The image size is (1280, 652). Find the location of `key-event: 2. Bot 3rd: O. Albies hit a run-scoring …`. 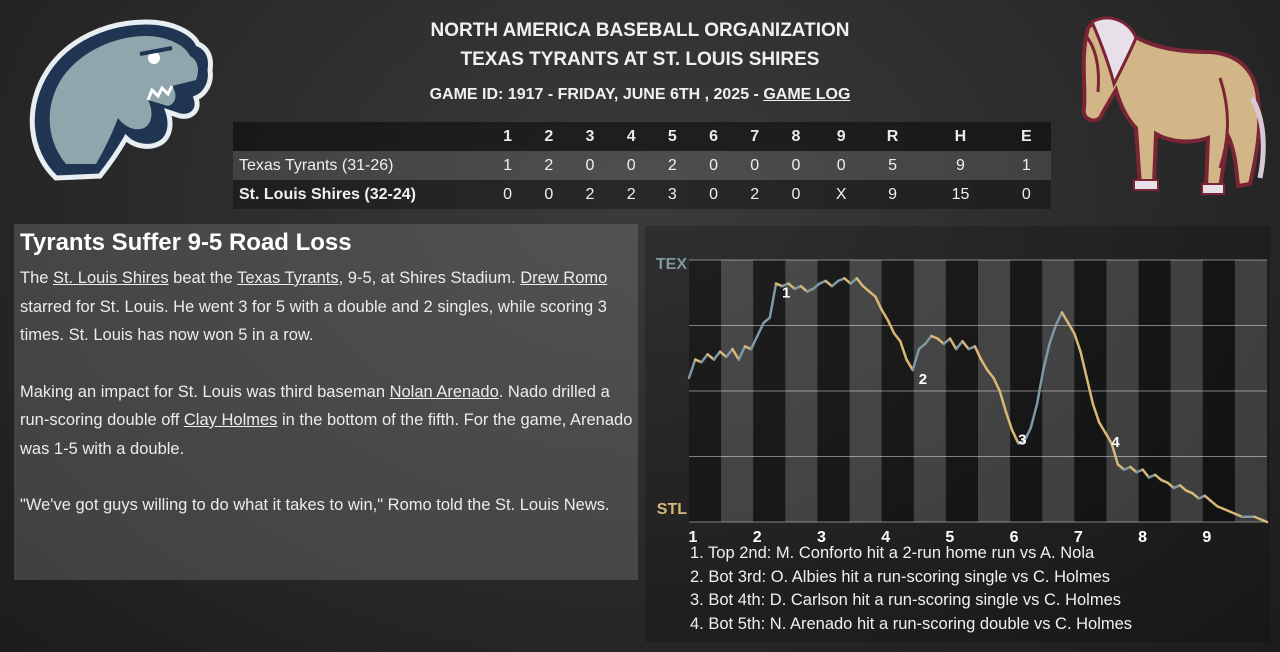

key-event: 2. Bot 3rd: O. Albies hit a run-scoring … is located at coordinates (900, 576).